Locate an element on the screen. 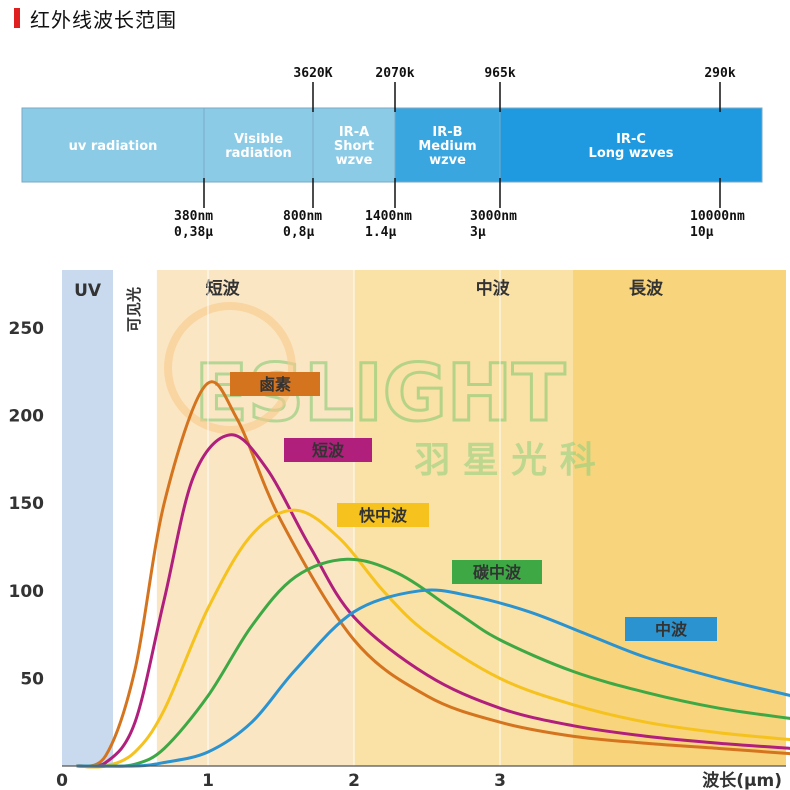 The width and height of the screenshot is (790, 790). spectrum-bottom-label: 380nm is located at coordinates (193, 216).